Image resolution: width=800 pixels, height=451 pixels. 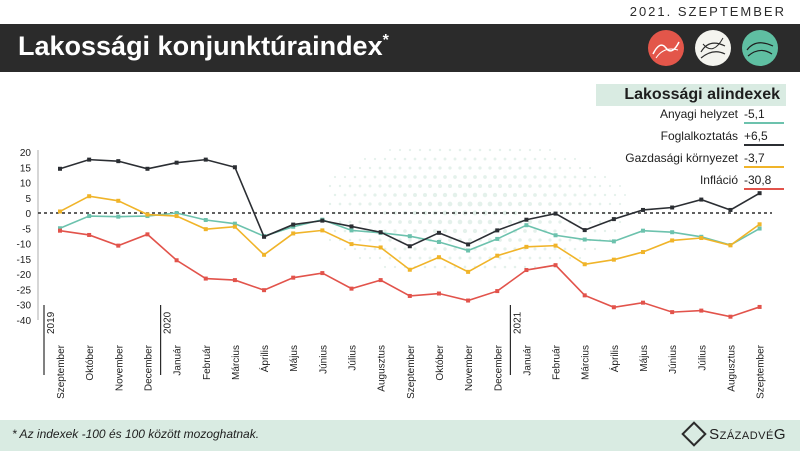 What do you see at coordinates (758, 180) in the screenshot?
I see `legend-item-value: -30,8` at bounding box center [758, 180].